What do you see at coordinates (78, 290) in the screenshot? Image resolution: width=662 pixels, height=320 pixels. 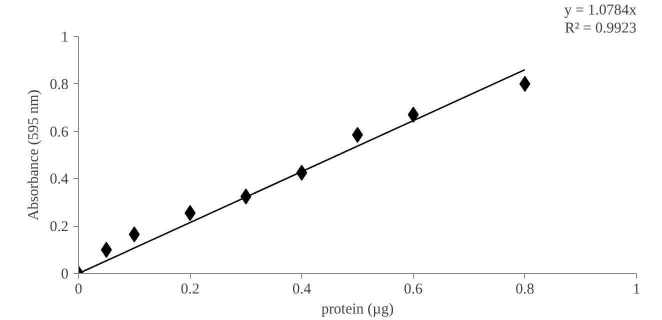 I see `x-tick-label: 0` at bounding box center [78, 290].